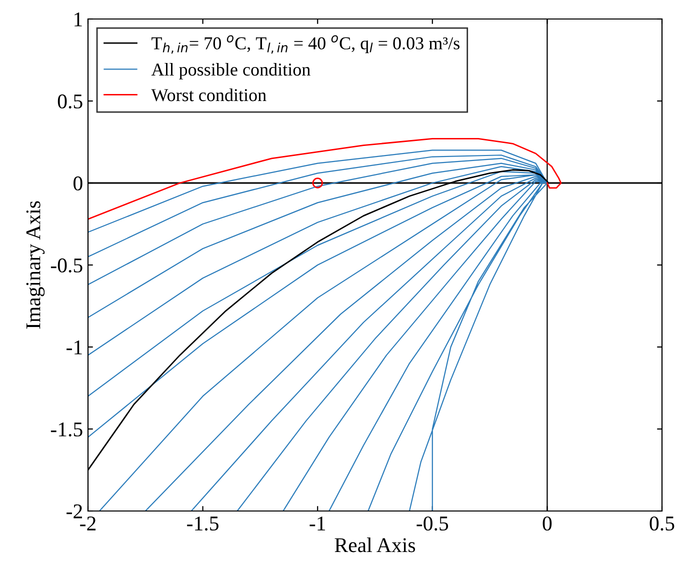  I want to click on y-tick-label: -1, so click(74, 347).